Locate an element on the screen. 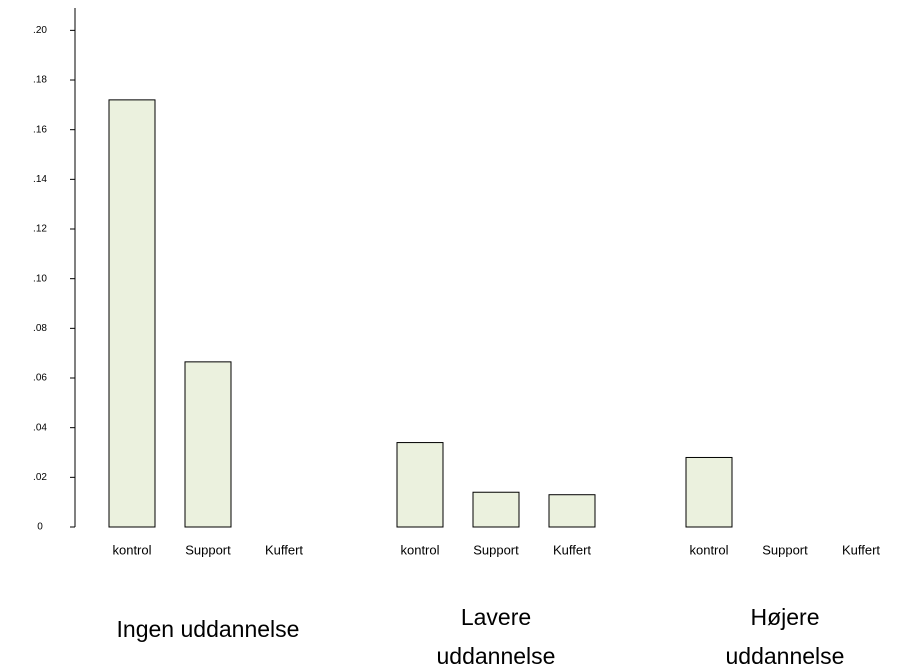 This screenshot has height=670, width=904. y-tick-label: .10 is located at coordinates (40, 278).